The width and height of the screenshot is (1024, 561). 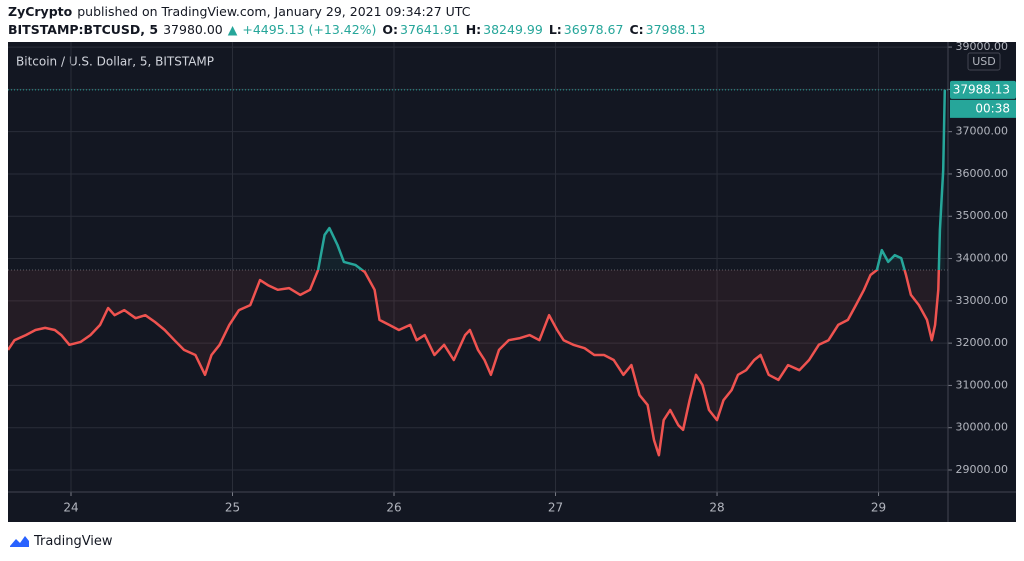 What do you see at coordinates (73, 541) in the screenshot?
I see `brand: TradingView` at bounding box center [73, 541].